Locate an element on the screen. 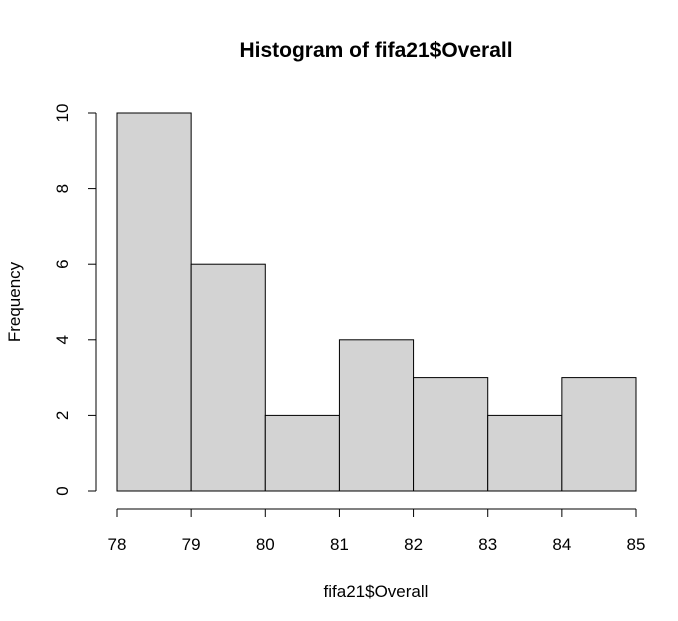 Image resolution: width=678 pixels, height=621 pixels. x-tick-label: 83 is located at coordinates (487, 544).